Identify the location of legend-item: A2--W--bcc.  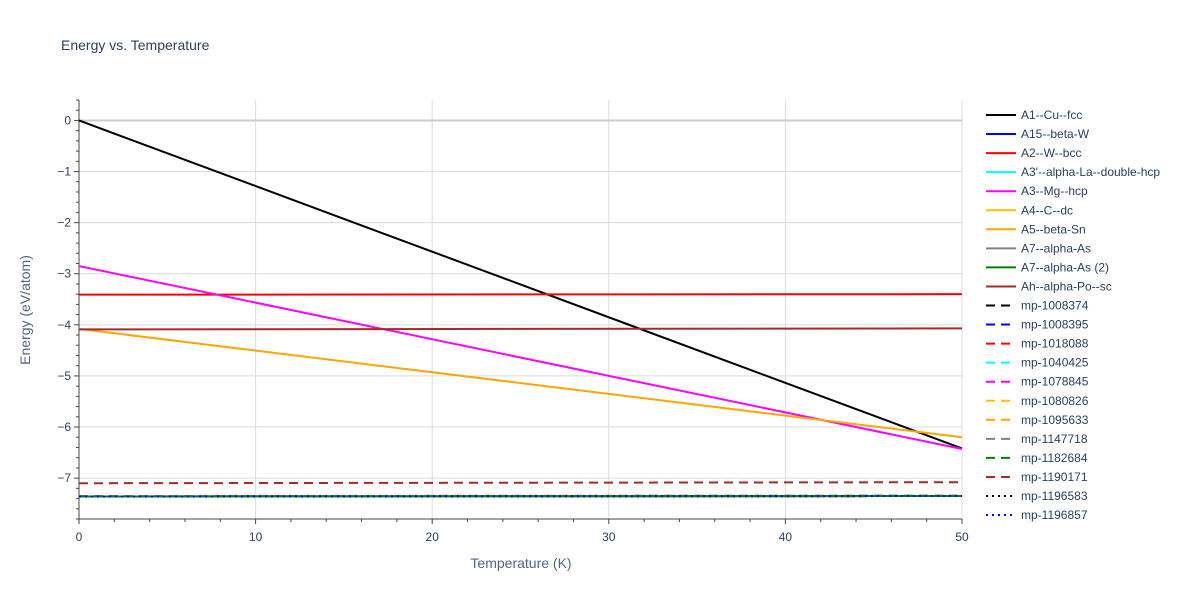
(1033, 153).